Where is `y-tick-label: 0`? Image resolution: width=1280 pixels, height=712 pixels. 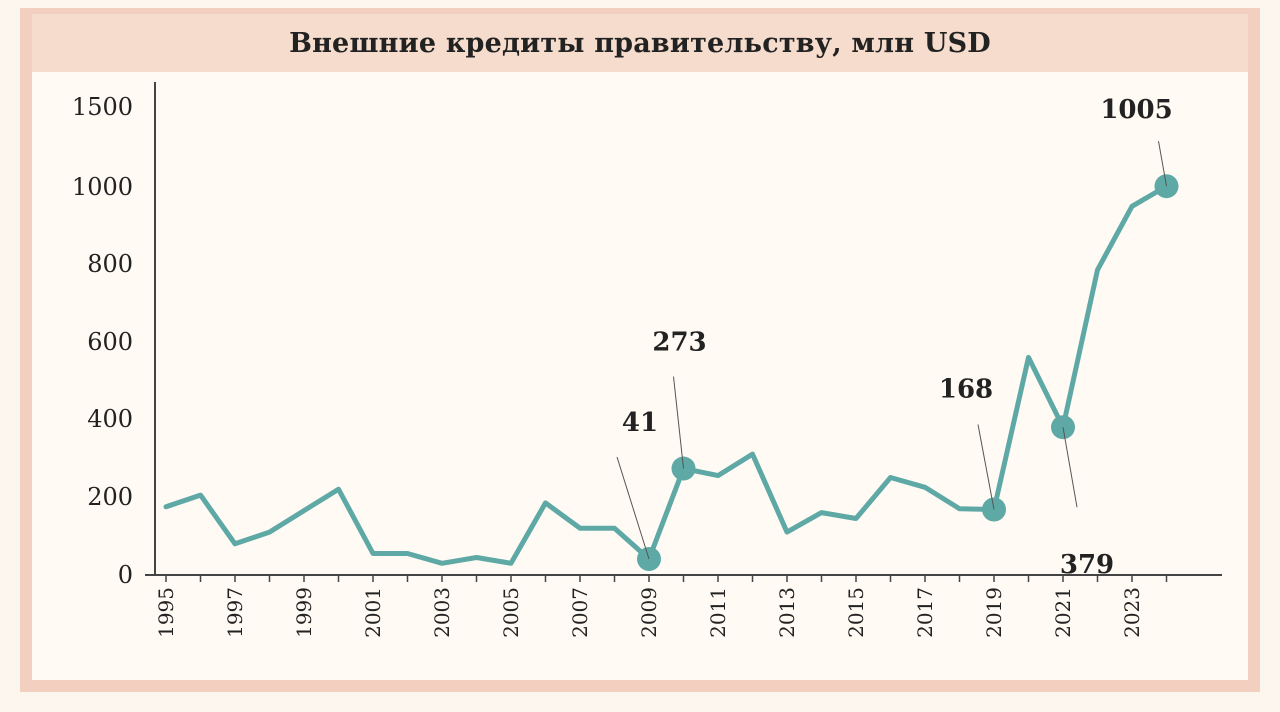
y-tick-label: 0 is located at coordinates (125, 575).